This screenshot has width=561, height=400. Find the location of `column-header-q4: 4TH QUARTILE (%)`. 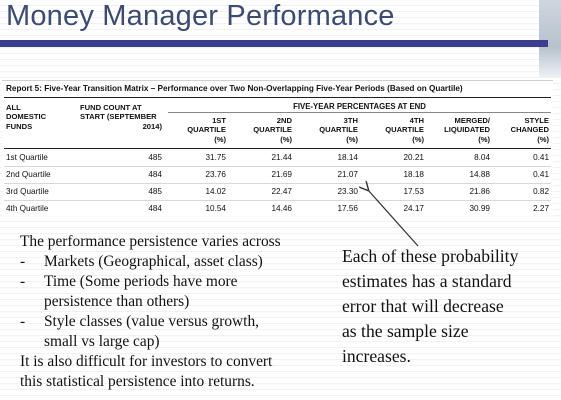

column-header-q4: 4TH QUARTILE (%) is located at coordinates (404, 130).